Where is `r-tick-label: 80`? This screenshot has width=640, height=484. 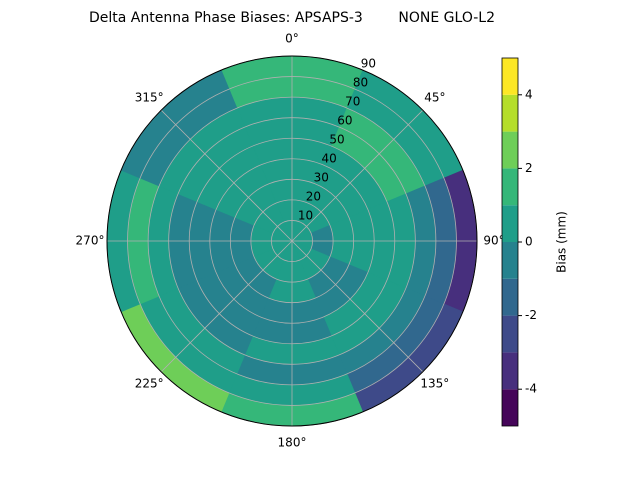 r-tick-label: 80 is located at coordinates (360, 83).